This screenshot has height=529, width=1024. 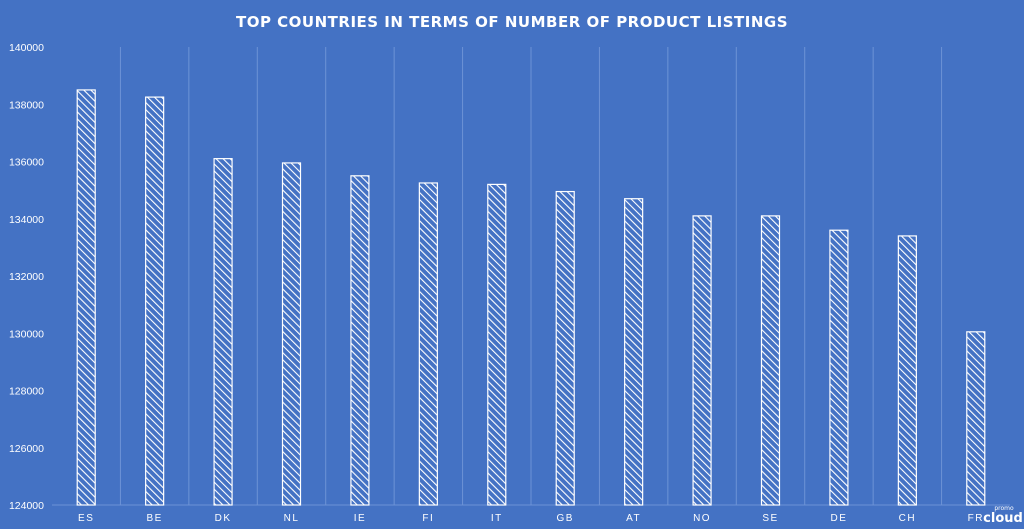 What do you see at coordinates (26, 105) in the screenshot?
I see `y-tick-label: 138000` at bounding box center [26, 105].